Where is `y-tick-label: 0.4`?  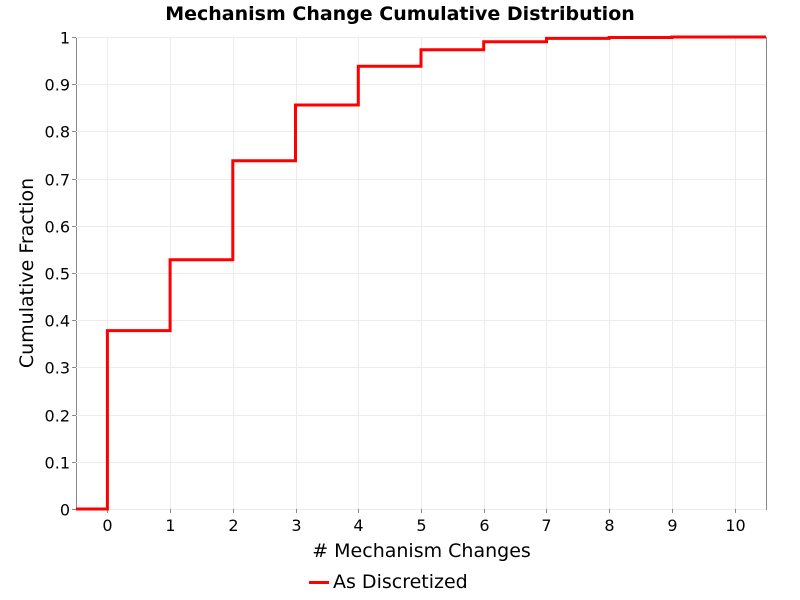
y-tick-label: 0.4 is located at coordinates (57, 321).